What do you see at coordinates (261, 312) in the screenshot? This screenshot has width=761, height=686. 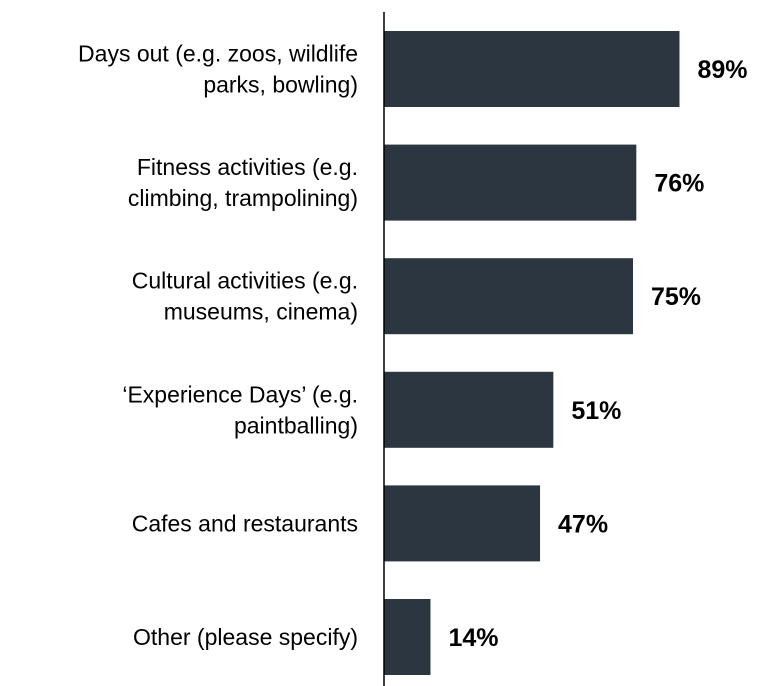 I see `category-label-2-line-1: museums, cinema)` at bounding box center [261, 312].